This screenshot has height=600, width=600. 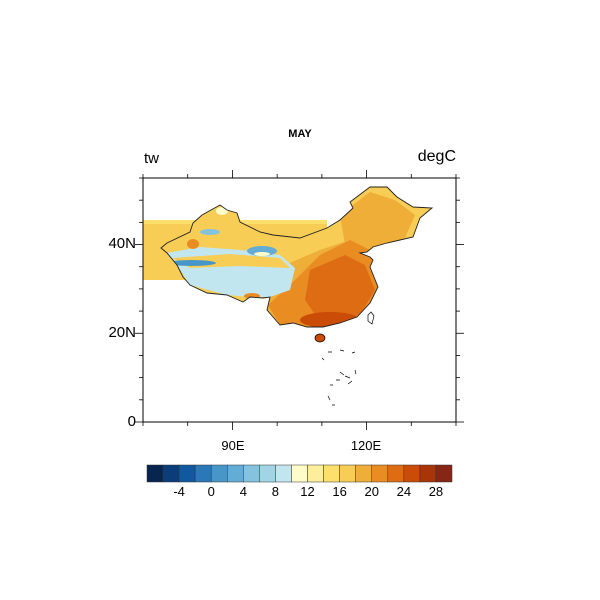 I want to click on colorbar-label: 16, so click(x=339, y=491).